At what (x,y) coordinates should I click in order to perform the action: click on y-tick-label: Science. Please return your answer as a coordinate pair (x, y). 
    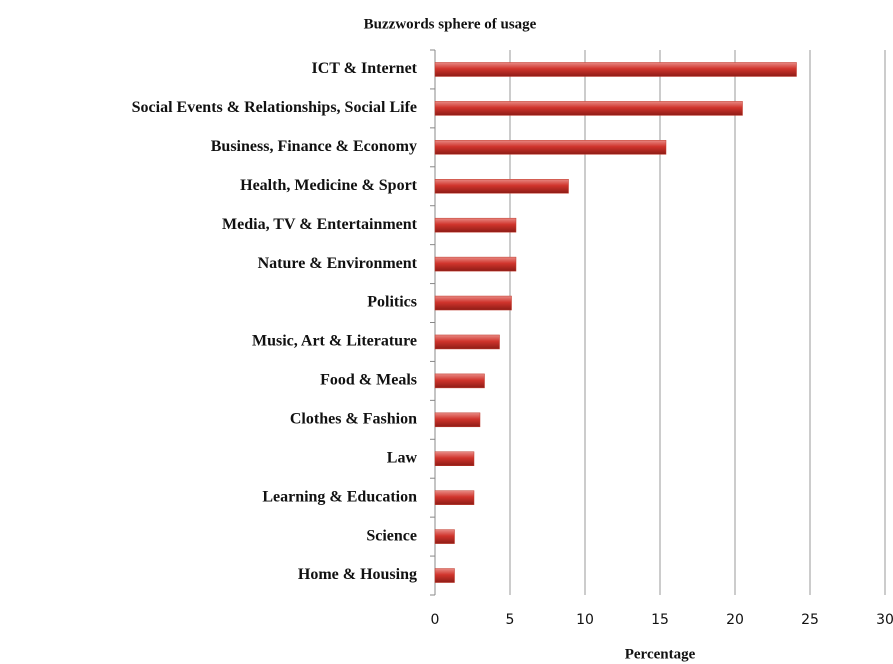
    Looking at the image, I should click on (391, 535).